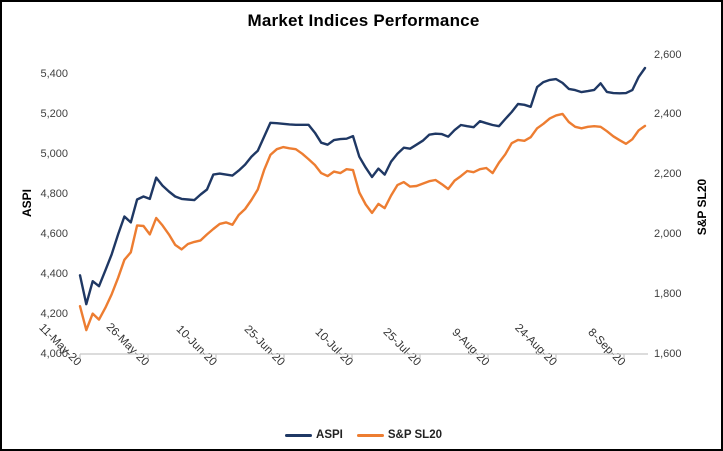  I want to click on y-tick-label: 5,000, so click(54, 154).